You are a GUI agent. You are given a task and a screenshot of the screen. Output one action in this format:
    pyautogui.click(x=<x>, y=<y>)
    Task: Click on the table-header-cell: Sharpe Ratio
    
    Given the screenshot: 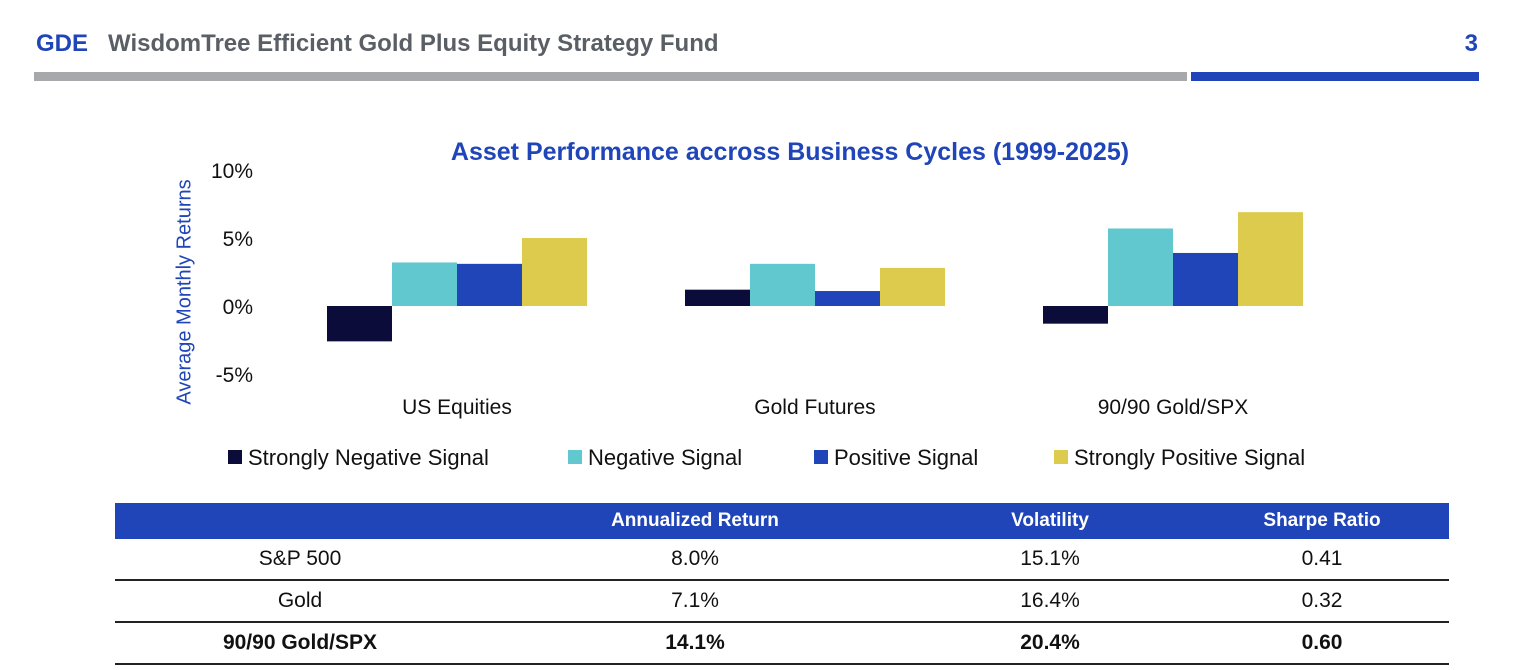 What is the action you would take?
    pyautogui.click(x=1322, y=521)
    